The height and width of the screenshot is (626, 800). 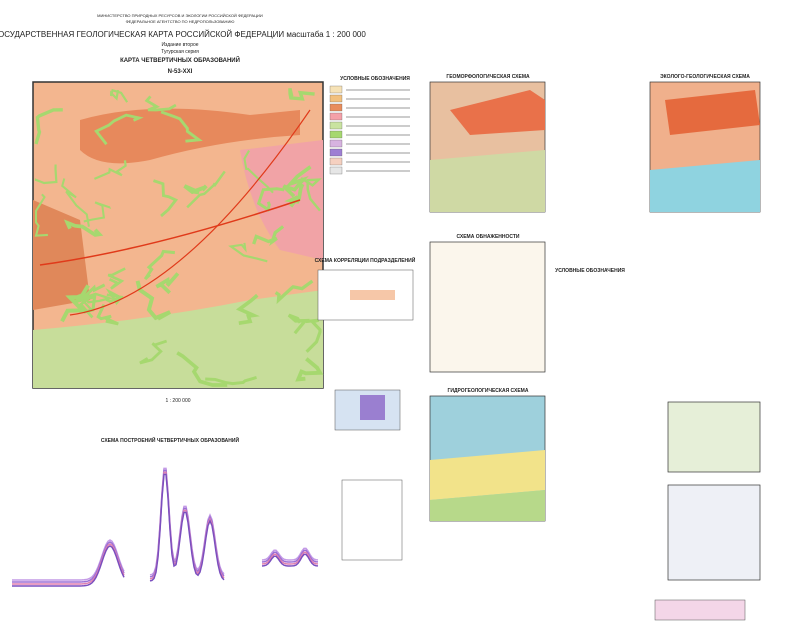 I want to click on geomorph-title: ГЕОМОРФОЛОГИЧЕСКАЯ СХЕМА, so click(x=488, y=77).